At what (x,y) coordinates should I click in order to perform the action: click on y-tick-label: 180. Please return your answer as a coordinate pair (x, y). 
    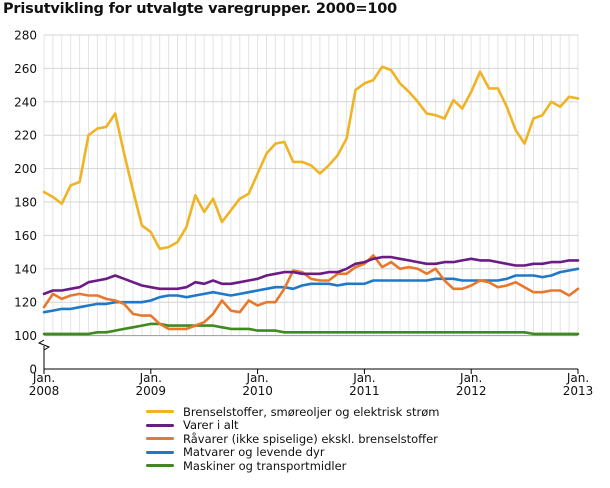
    Looking at the image, I should click on (25, 203).